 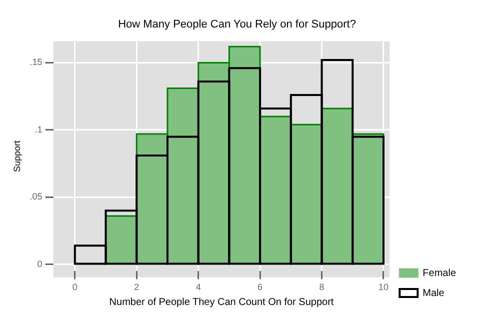 I want to click on x-tick-label: 2, so click(x=137, y=287).